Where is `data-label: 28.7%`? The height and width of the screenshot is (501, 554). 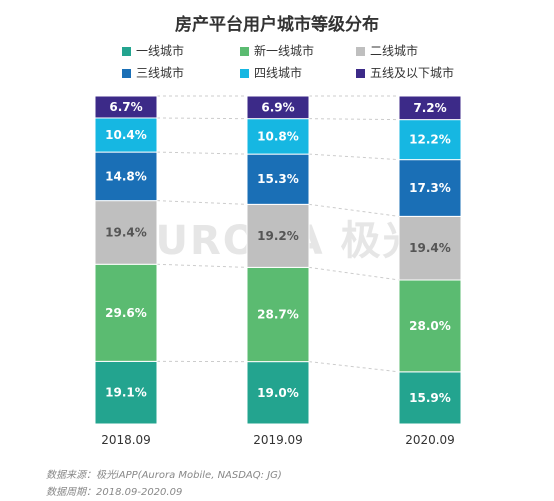
data-label: 28.7% is located at coordinates (278, 315).